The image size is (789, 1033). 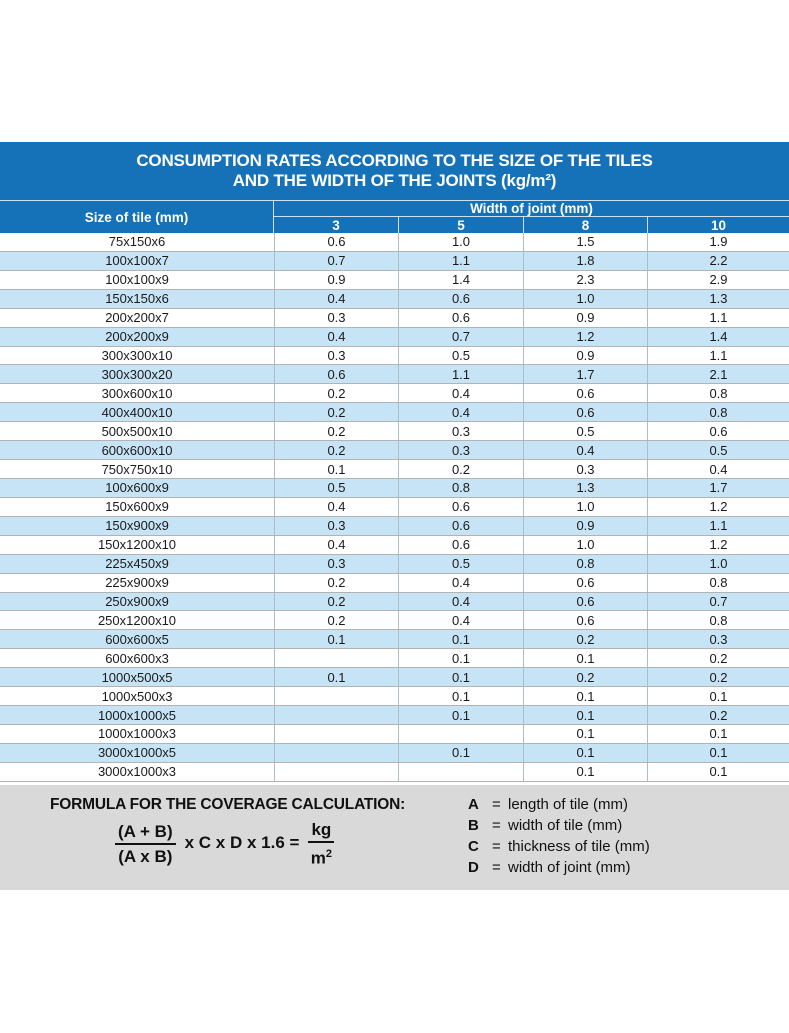 I want to click on legend-symbol: C, so click(x=473, y=846).